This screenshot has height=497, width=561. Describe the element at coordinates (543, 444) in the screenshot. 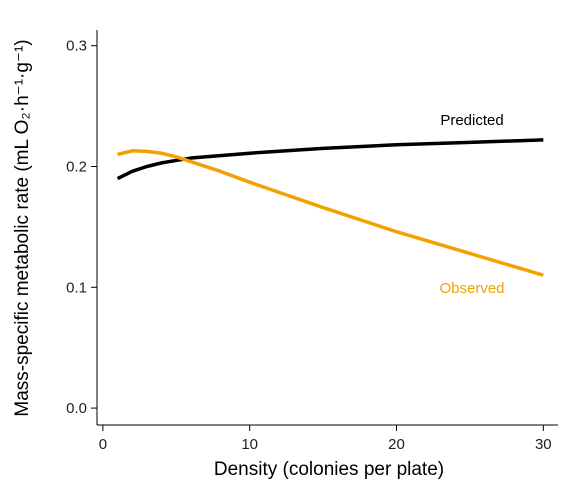

I see `x-tick-label: 30` at that location.